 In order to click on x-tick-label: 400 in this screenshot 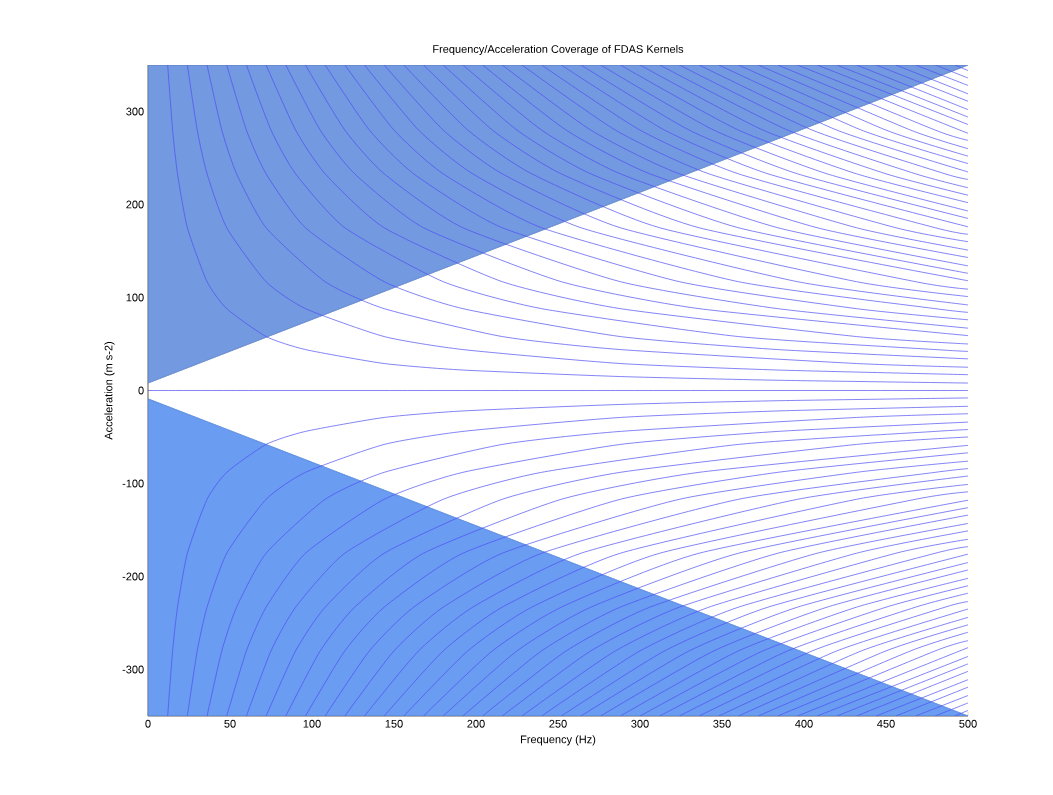, I will do `click(804, 723)`.